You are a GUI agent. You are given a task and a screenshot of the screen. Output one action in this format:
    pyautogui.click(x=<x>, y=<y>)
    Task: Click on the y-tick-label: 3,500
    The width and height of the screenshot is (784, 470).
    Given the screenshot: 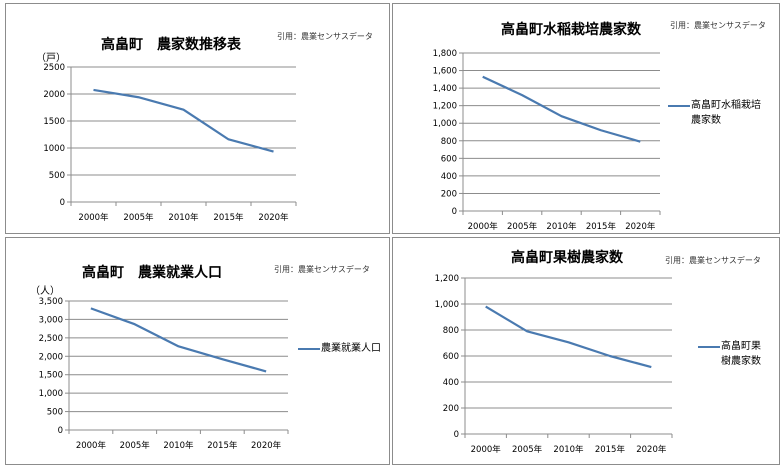 What is the action you would take?
    pyautogui.click(x=51, y=302)
    